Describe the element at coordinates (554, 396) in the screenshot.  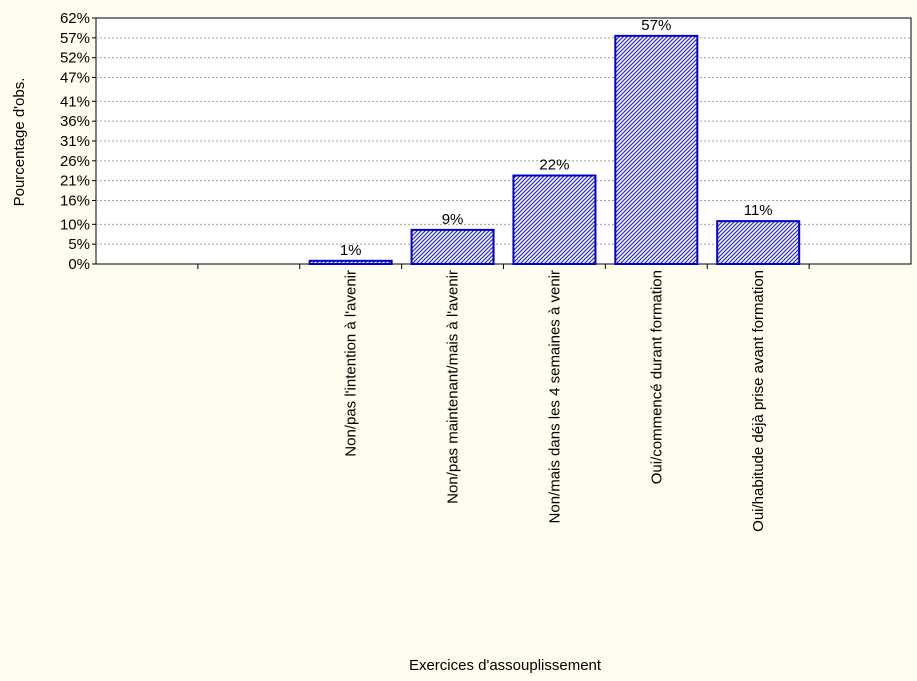
I see `x-tick-label: Non/mais dans les 4 semaines à venir` at that location.